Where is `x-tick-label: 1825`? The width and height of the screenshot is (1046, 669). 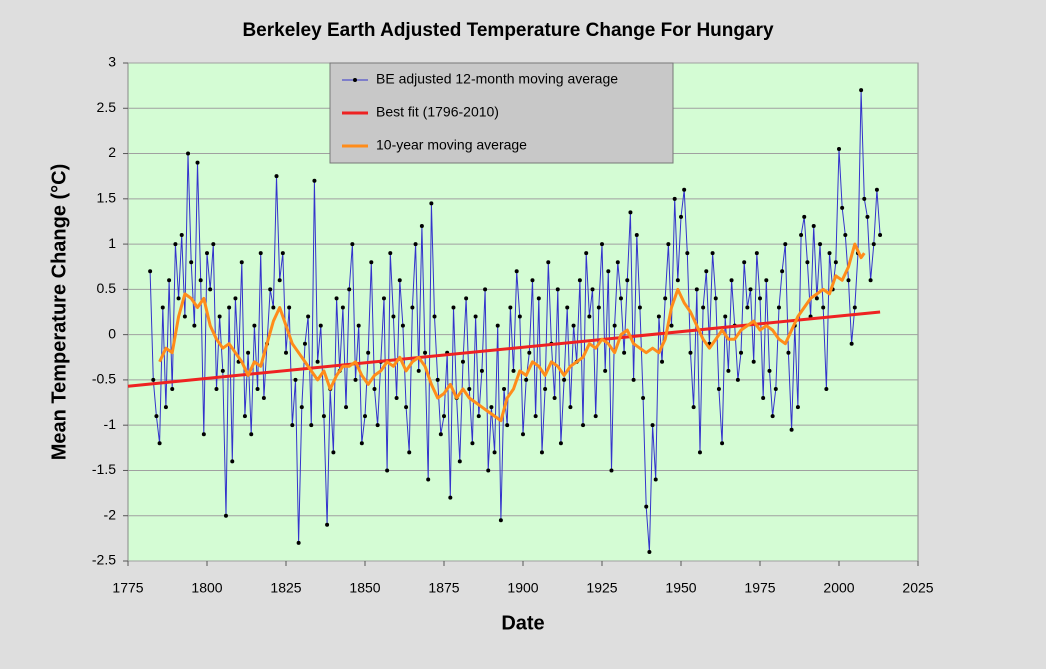
x-tick-label: 1825 is located at coordinates (285, 588).